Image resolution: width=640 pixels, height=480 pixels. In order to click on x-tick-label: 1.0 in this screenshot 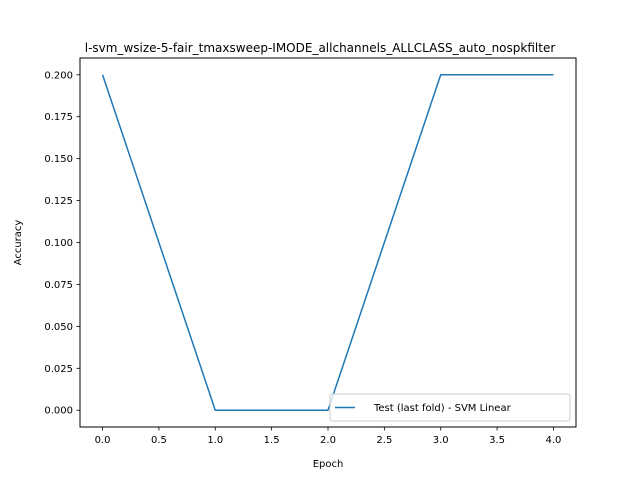, I will do `click(215, 440)`.